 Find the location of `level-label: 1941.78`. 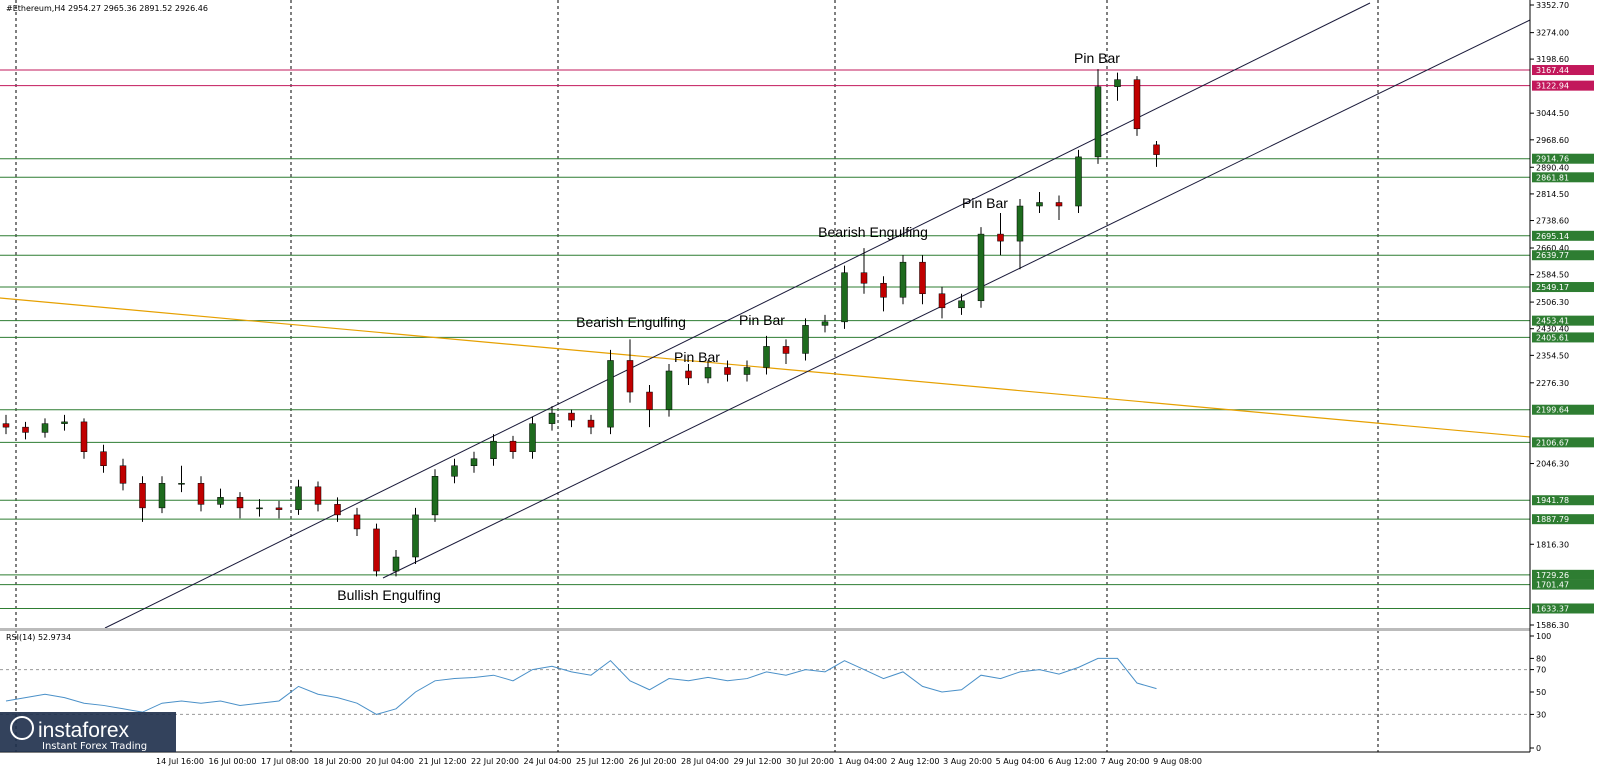

level-label: 1941.78 is located at coordinates (1552, 500).